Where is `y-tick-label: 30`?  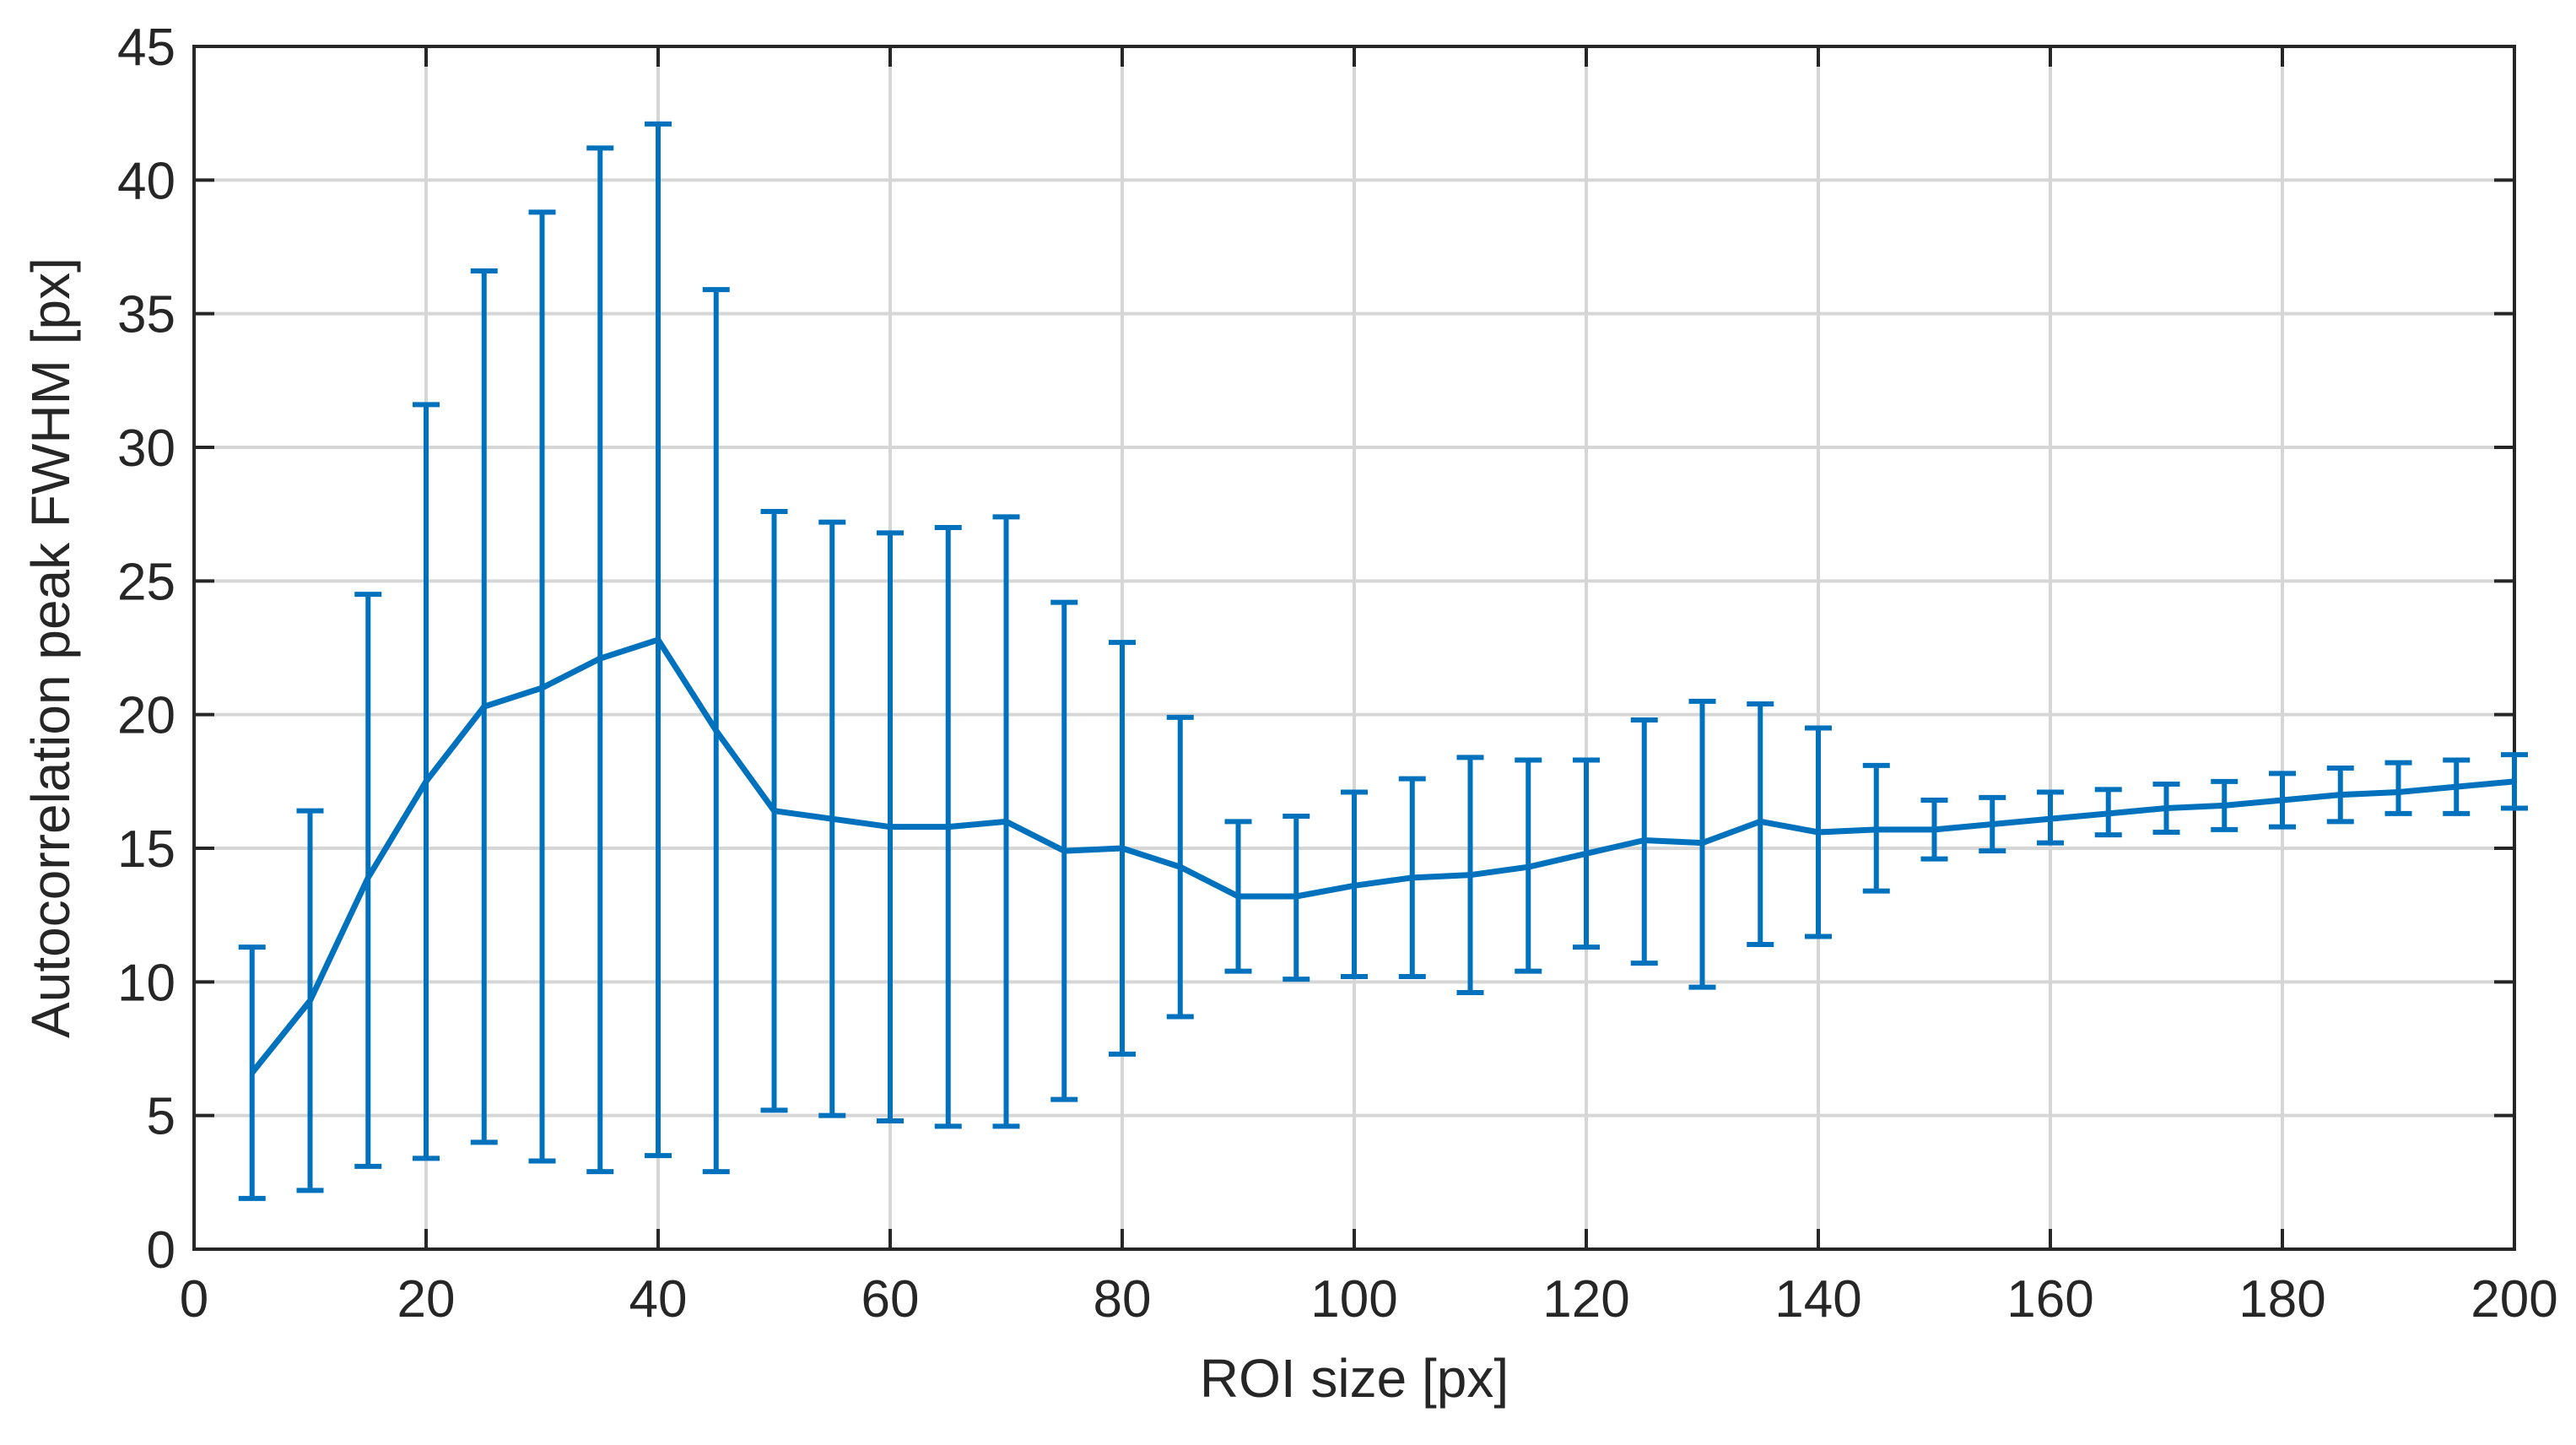 y-tick-label: 30 is located at coordinates (146, 448).